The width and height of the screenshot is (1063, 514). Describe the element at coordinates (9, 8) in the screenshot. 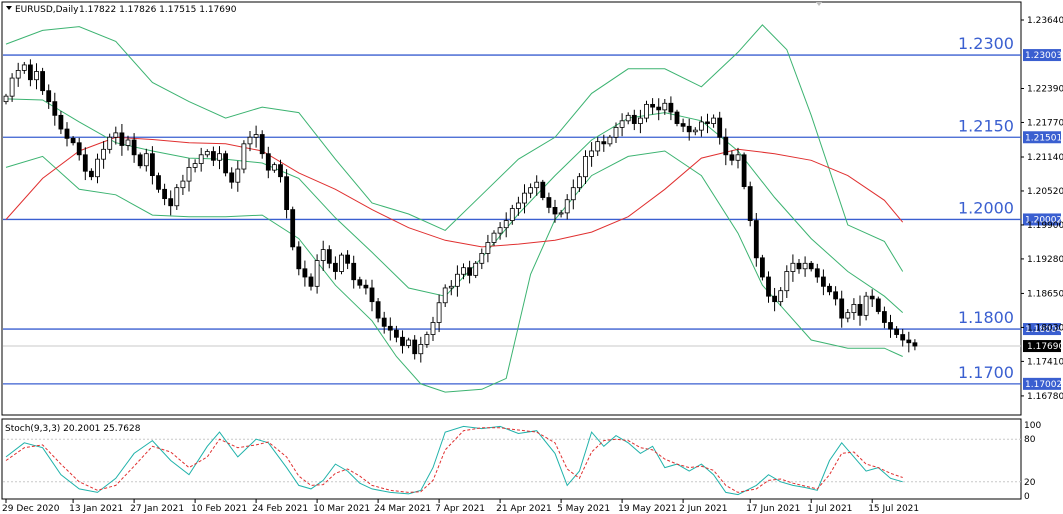

I see `symbol-dropdown-icon` at that location.